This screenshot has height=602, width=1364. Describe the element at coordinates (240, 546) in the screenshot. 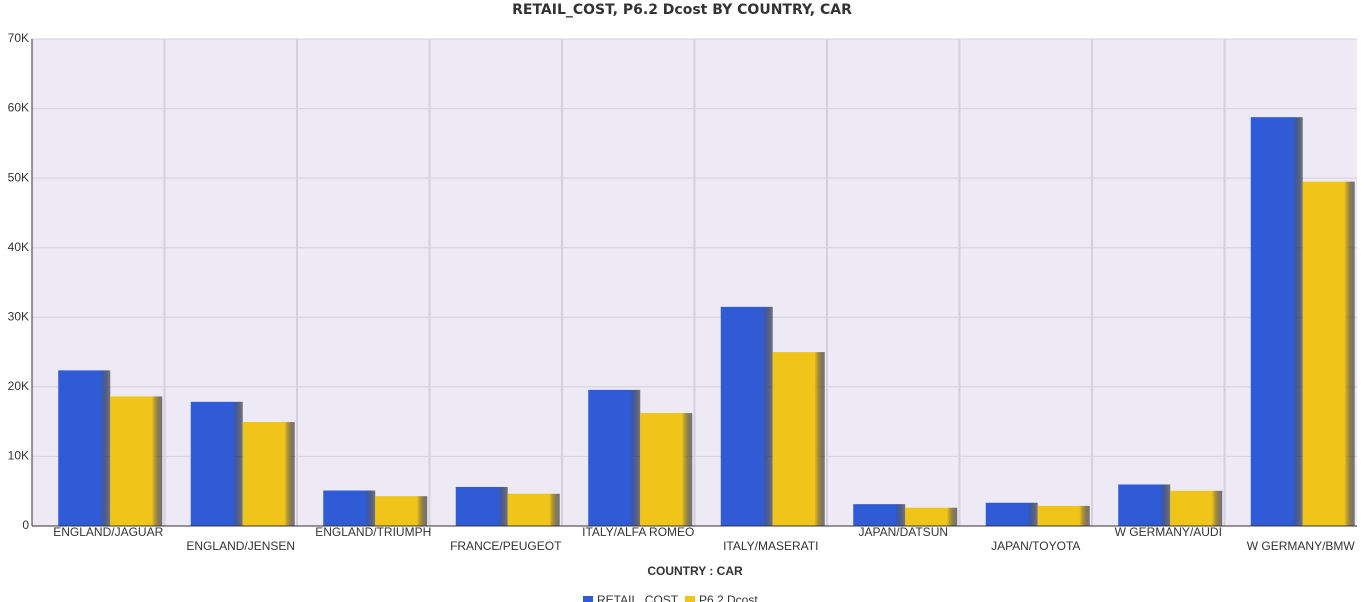

I see `x-tick-label: ENGLAND/JENSEN` at that location.